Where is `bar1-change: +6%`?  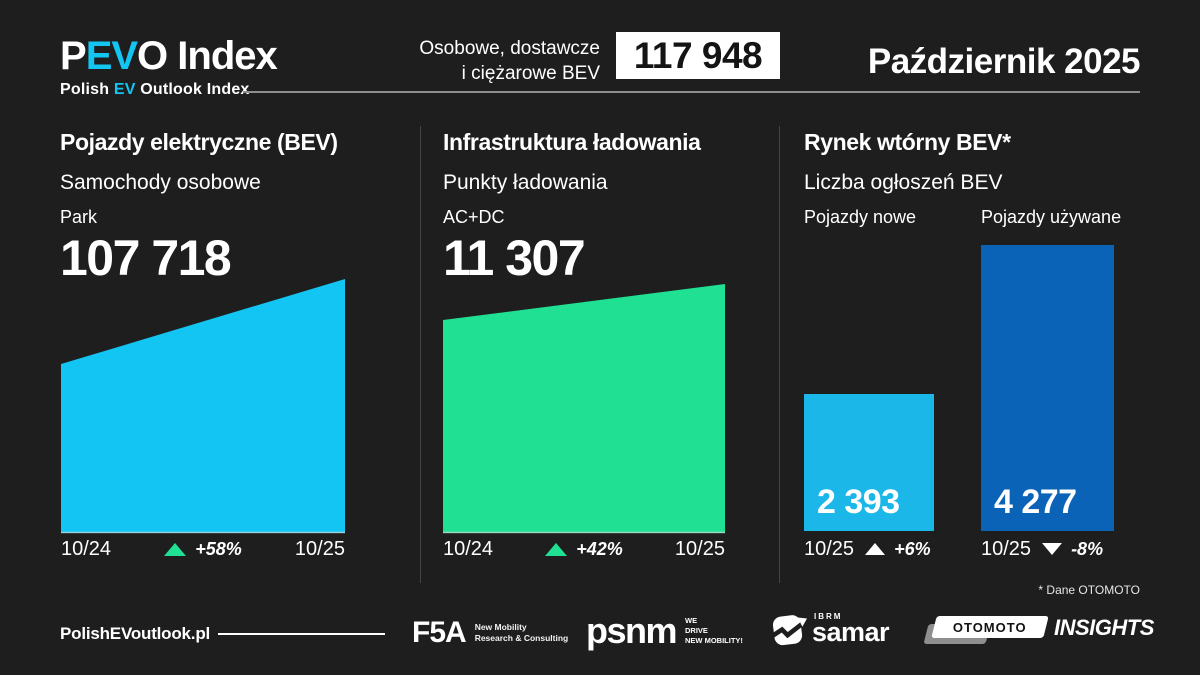
bar1-change: +6% is located at coordinates (898, 549).